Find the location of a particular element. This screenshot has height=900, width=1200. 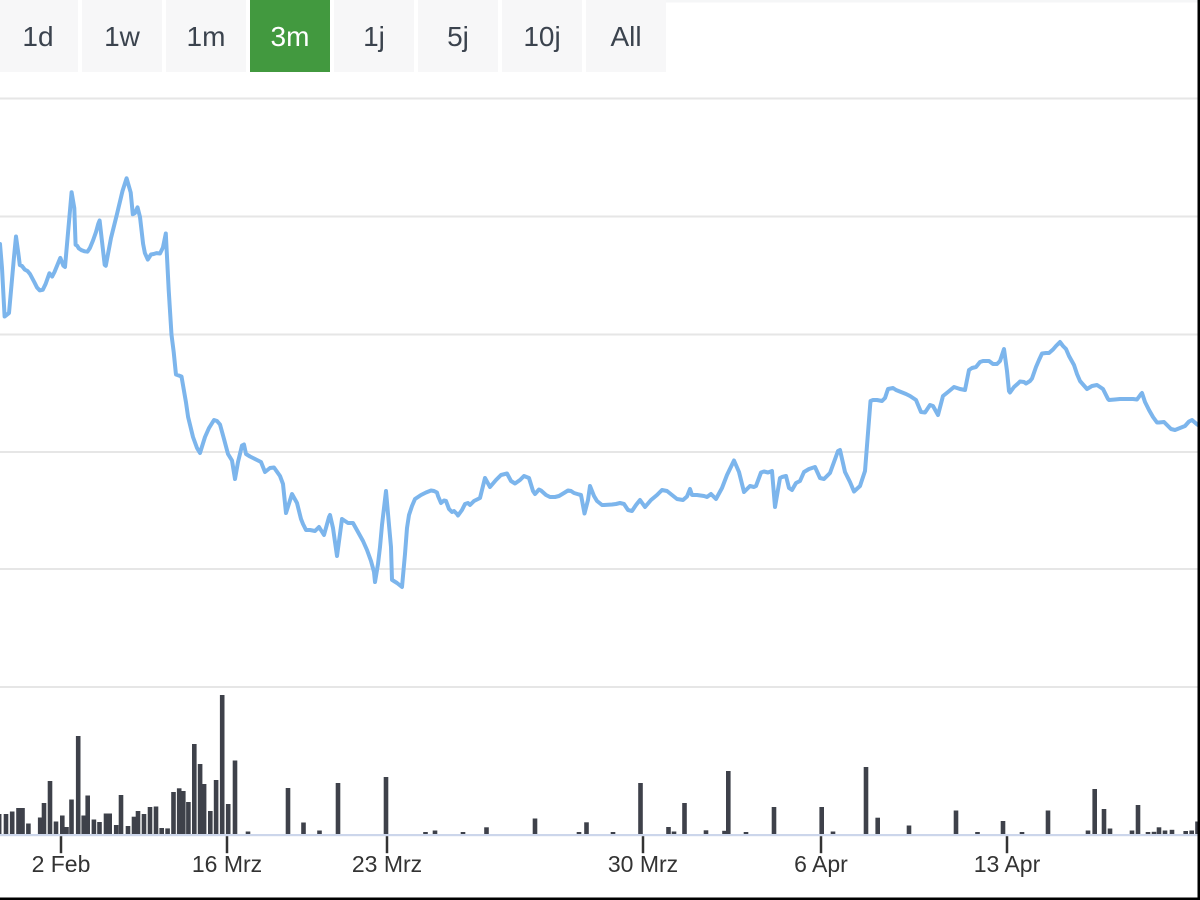

svg-text: 5j is located at coordinates (458, 36).